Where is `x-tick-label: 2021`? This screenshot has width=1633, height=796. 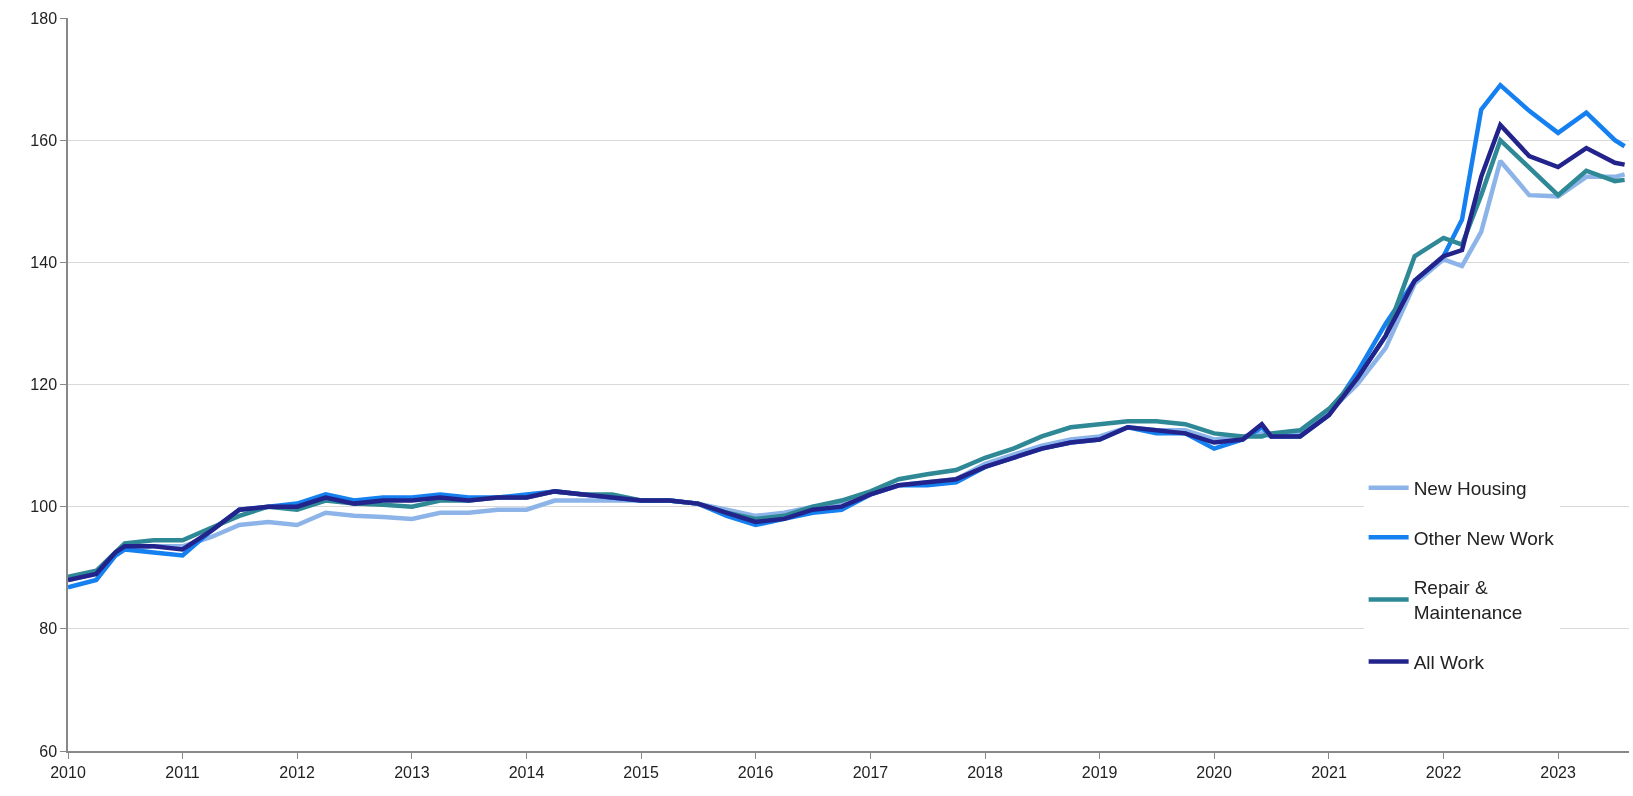 x-tick-label: 2021 is located at coordinates (1329, 772).